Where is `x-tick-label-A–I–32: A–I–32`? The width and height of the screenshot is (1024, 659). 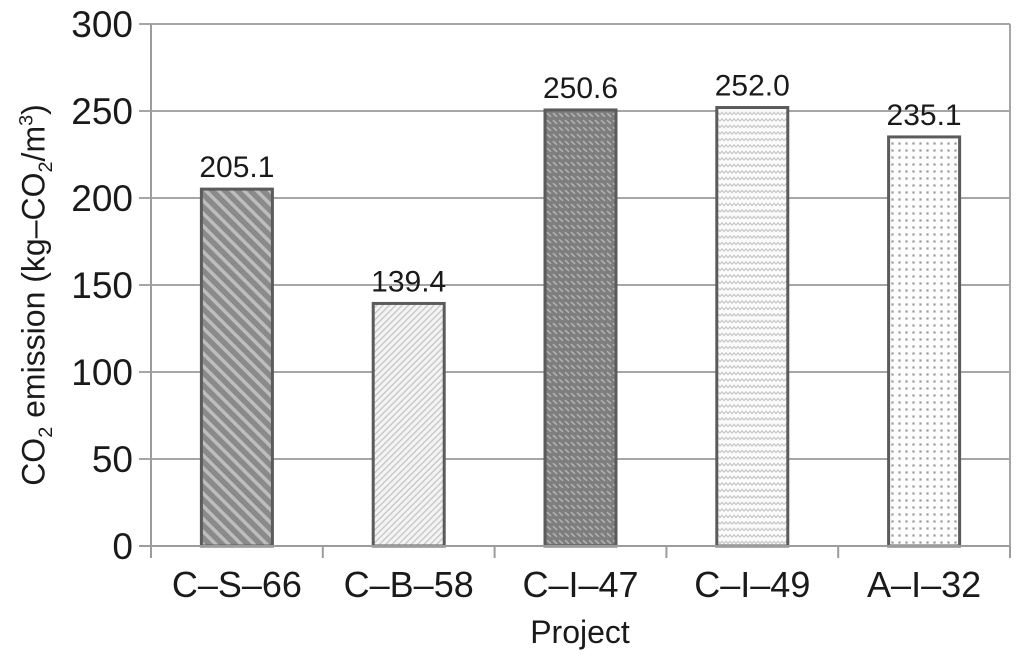
x-tick-label-A–I–32: A–I–32 is located at coordinates (924, 584).